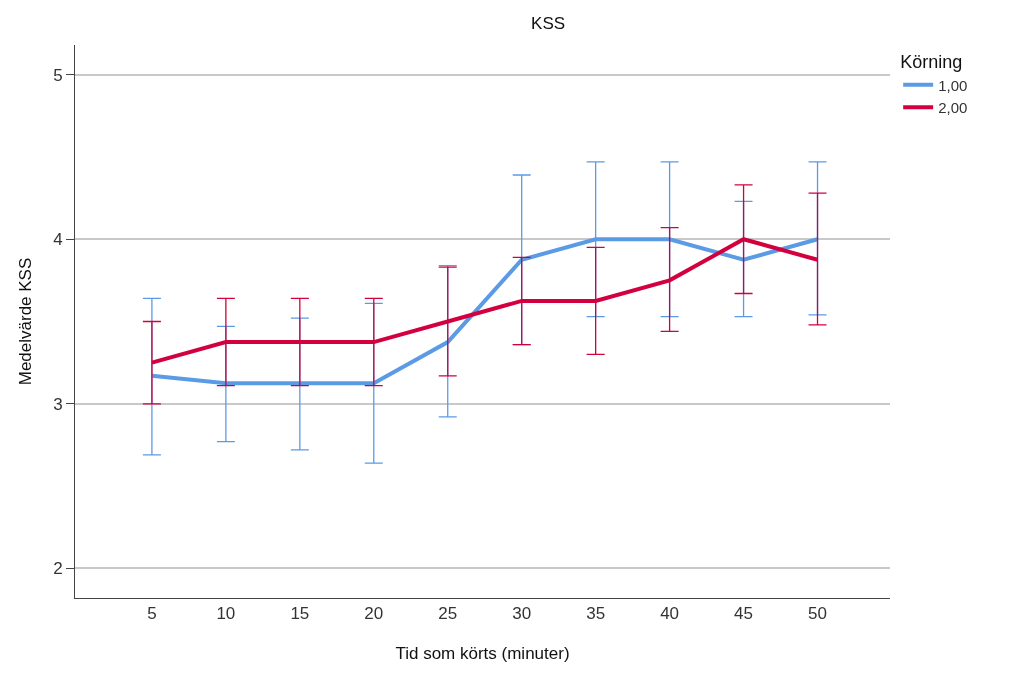 This screenshot has height=678, width=1015. Describe the element at coordinates (58, 240) in the screenshot. I see `y-tick-label: 4` at that location.